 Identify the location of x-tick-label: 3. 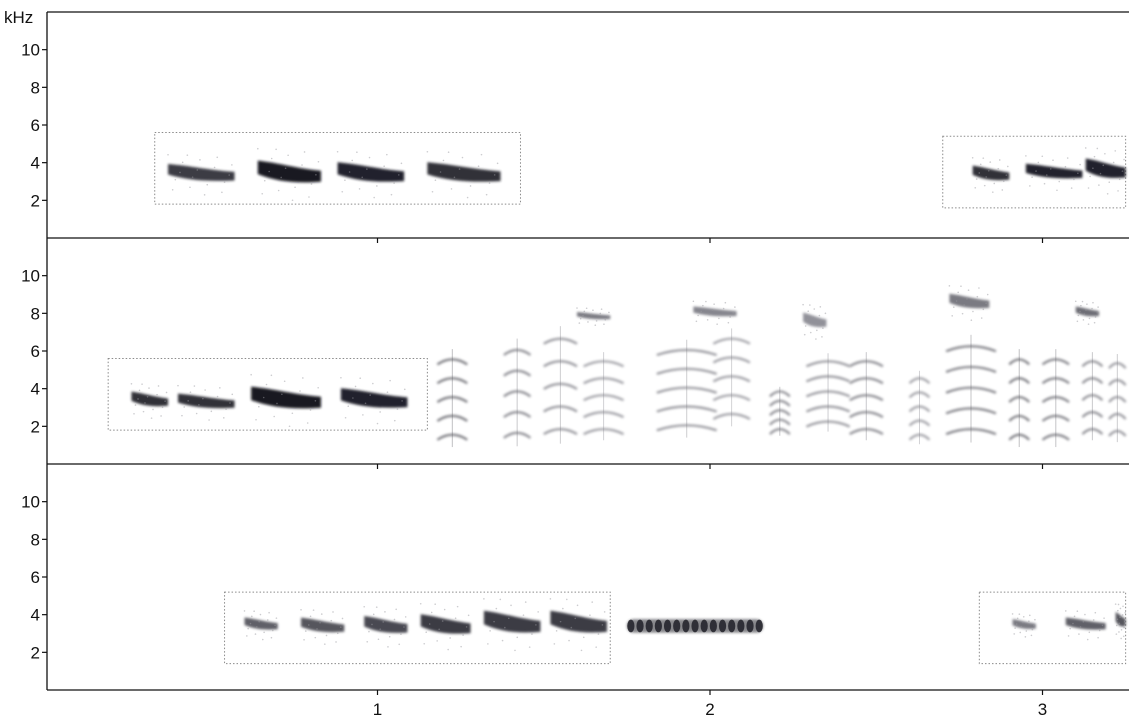
(1042, 709).